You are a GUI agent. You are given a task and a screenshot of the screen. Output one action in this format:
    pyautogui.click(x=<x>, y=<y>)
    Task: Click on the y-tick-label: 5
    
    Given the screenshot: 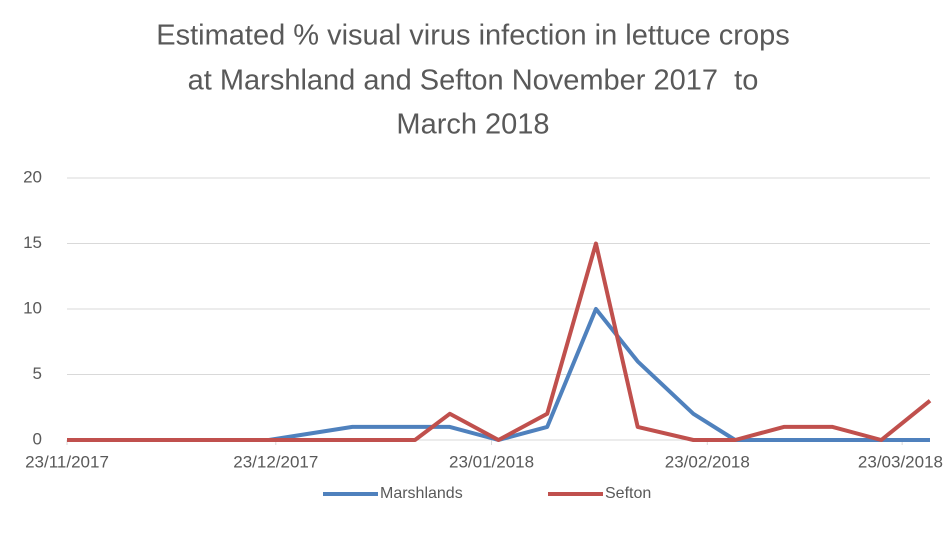 What is the action you would take?
    pyautogui.click(x=37, y=373)
    